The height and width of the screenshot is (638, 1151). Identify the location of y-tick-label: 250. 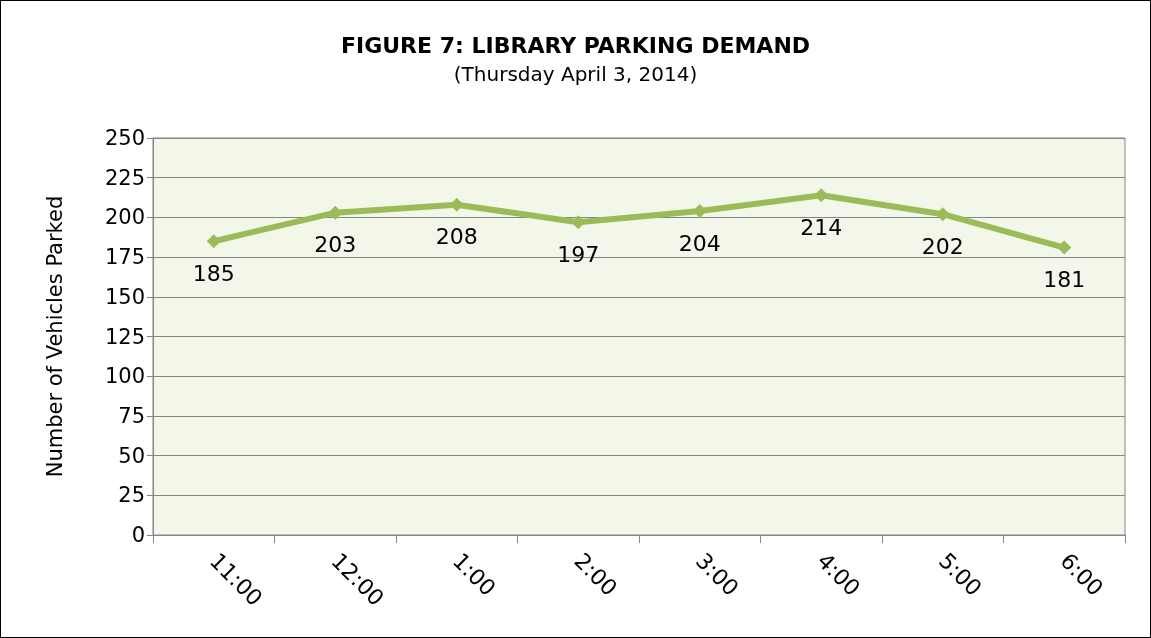
(124, 138).